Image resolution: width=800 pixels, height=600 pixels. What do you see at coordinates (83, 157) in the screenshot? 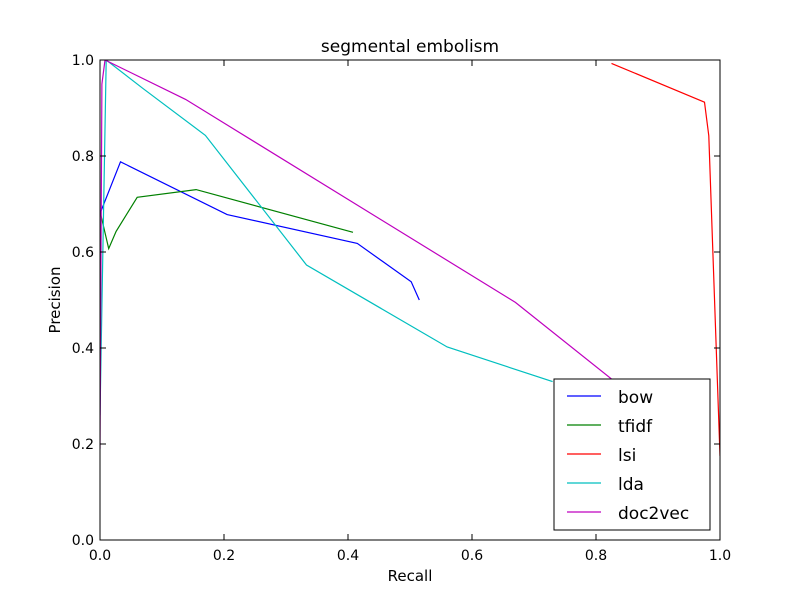
I see `y-tick-label: 0.8` at bounding box center [83, 157].